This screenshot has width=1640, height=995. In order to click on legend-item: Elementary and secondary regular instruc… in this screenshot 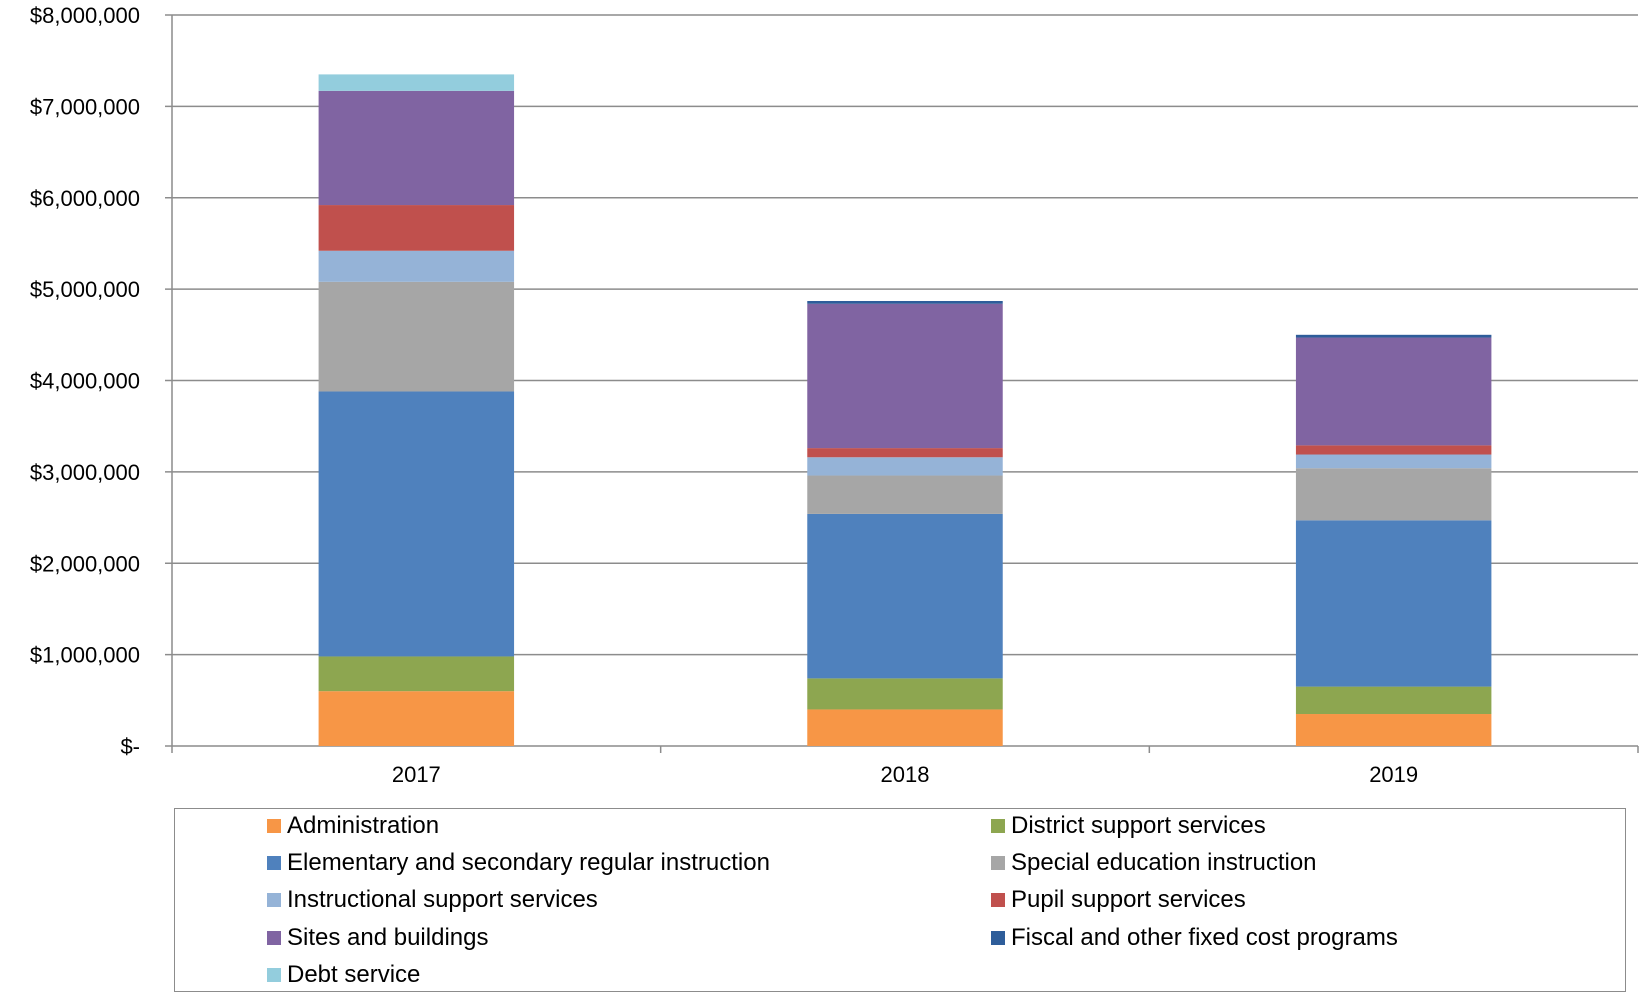, I will do `click(518, 863)`.